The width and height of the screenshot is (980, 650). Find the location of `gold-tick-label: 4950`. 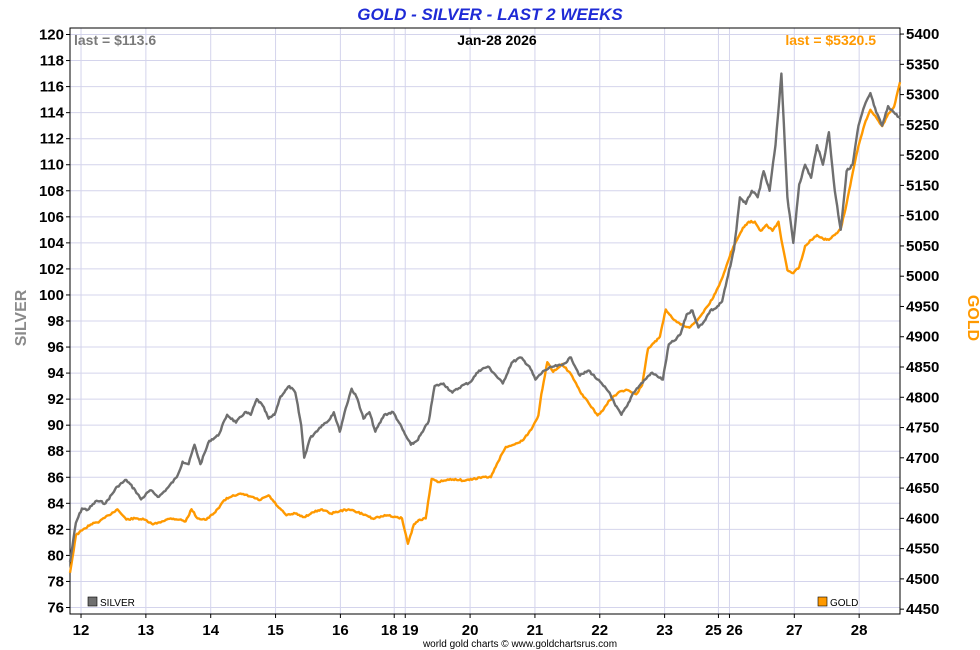

gold-tick-label: 4950 is located at coordinates (922, 306).